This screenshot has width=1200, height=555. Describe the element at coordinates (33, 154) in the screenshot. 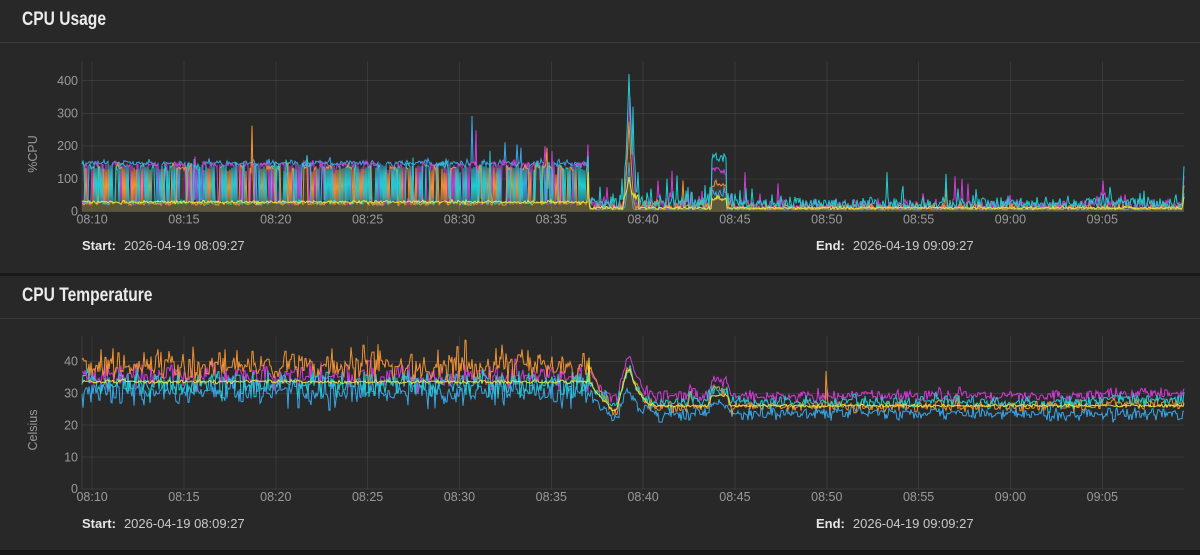

I see `svg-text: %CPU` at that location.